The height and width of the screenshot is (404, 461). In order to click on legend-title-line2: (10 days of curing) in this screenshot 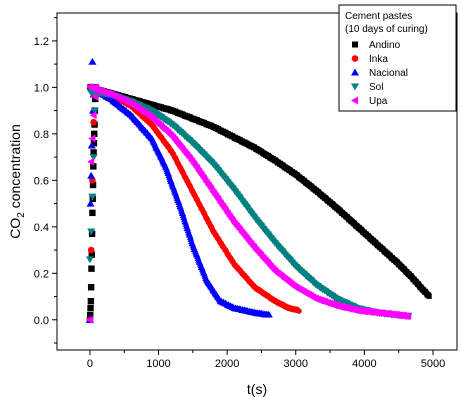, I will do `click(386, 29)`.